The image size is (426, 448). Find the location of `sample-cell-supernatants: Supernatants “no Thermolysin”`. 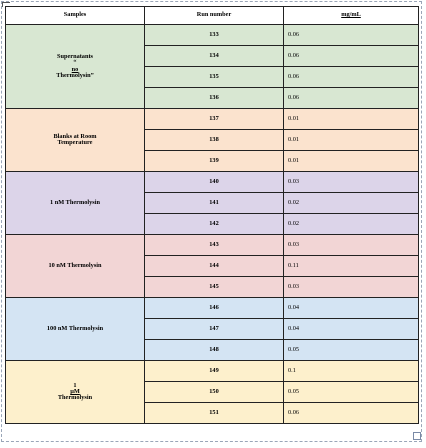

sample-cell-supernatants: Supernatants “no Thermolysin” is located at coordinates (75, 66).